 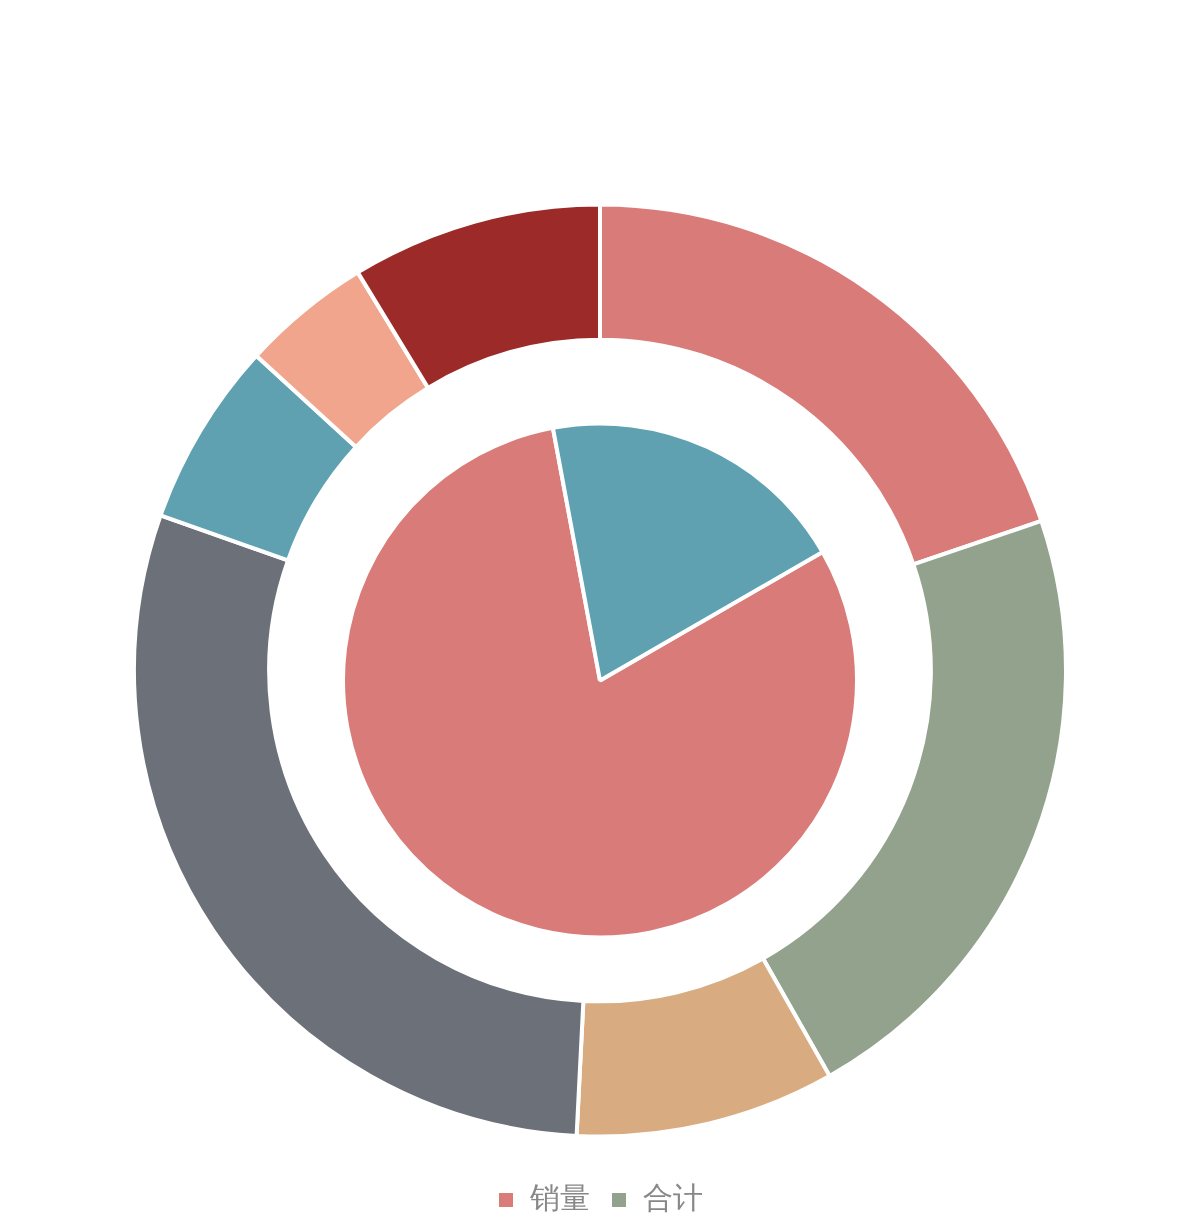 I want to click on legend-label: 销量, so click(x=559, y=1197).